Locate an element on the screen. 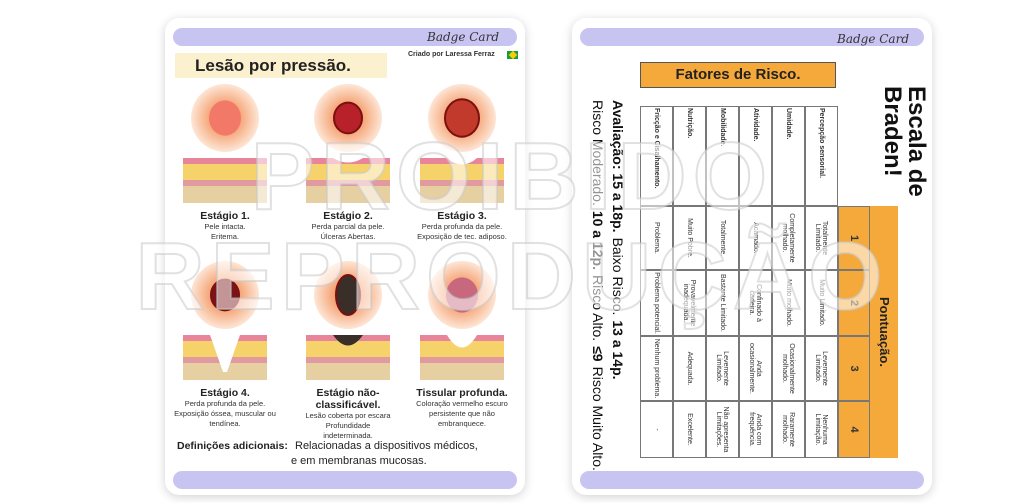 Image resolution: width=1024 pixels, height=503 pixels. factor: Atividade. is located at coordinates (755, 156).